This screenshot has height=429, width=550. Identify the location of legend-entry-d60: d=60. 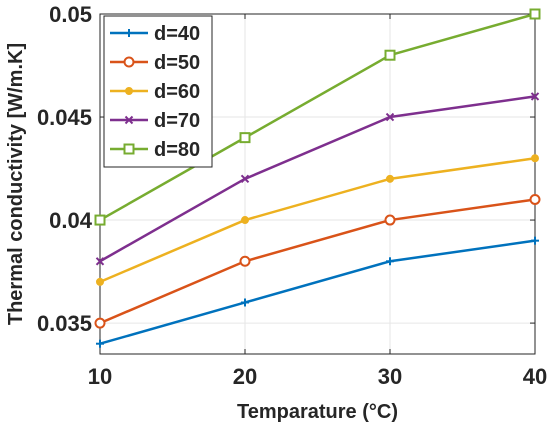
(155, 92).